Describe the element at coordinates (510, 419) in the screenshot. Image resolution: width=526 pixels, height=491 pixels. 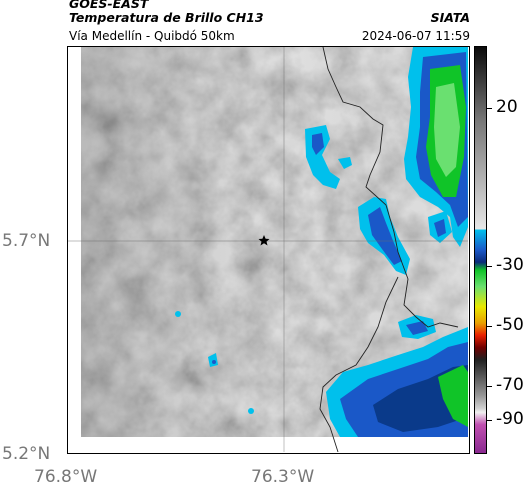
I see `colorbar-label-minus90: -90` at that location.